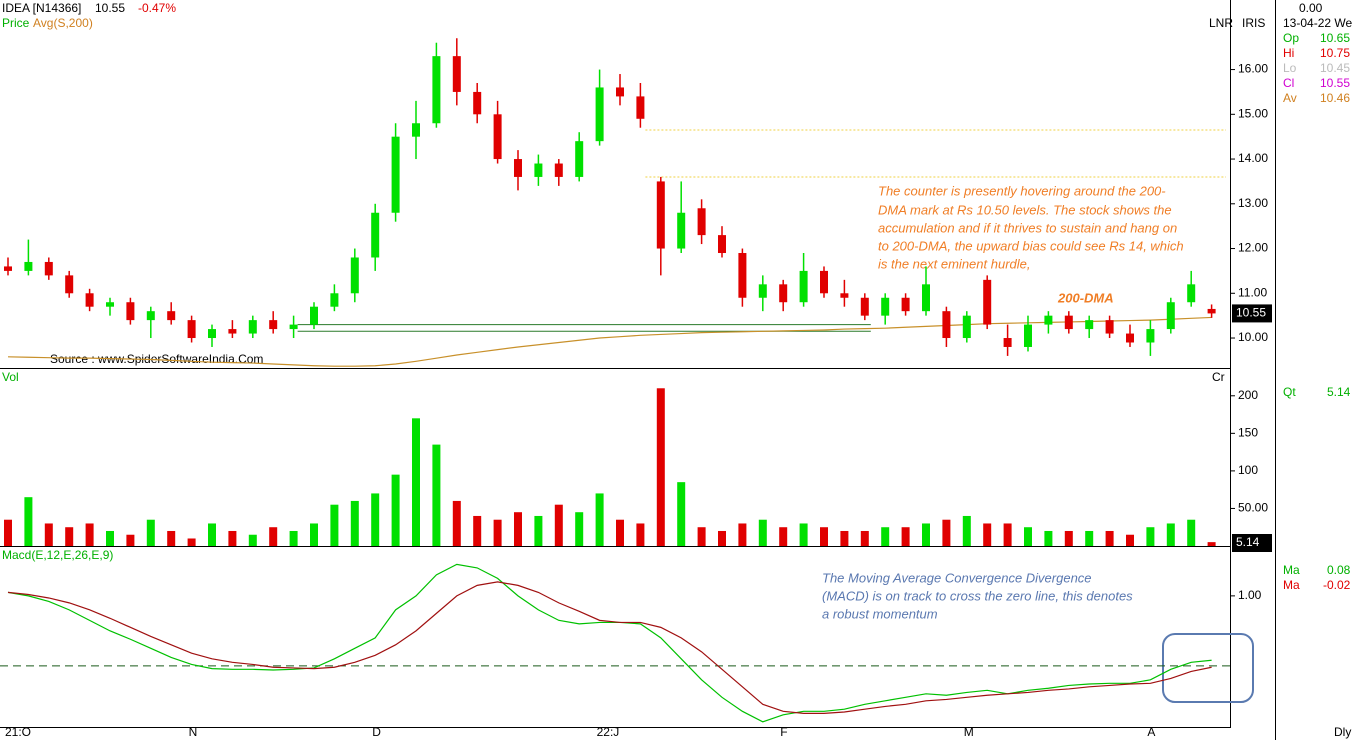  I want to click on side-value: 10.55, so click(1335, 83).